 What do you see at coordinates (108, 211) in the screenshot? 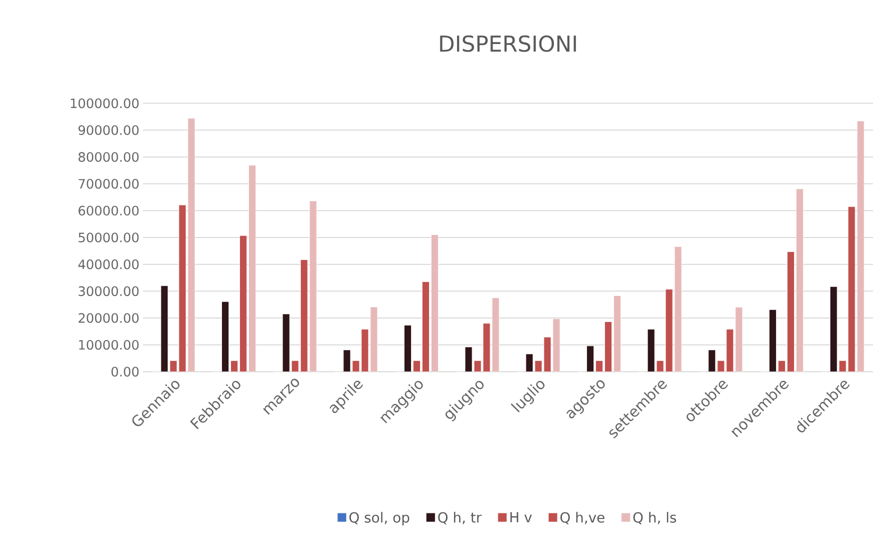
I see `y-tick-label: 60000.00` at bounding box center [108, 211].